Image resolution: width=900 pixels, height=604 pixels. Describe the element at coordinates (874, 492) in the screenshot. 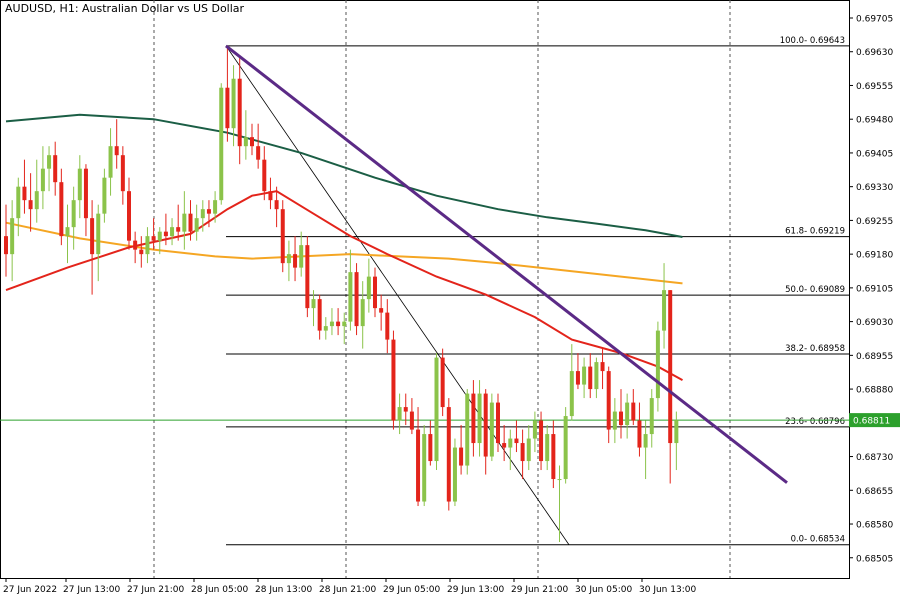

I see `price-tick-label: 0.68655` at that location.